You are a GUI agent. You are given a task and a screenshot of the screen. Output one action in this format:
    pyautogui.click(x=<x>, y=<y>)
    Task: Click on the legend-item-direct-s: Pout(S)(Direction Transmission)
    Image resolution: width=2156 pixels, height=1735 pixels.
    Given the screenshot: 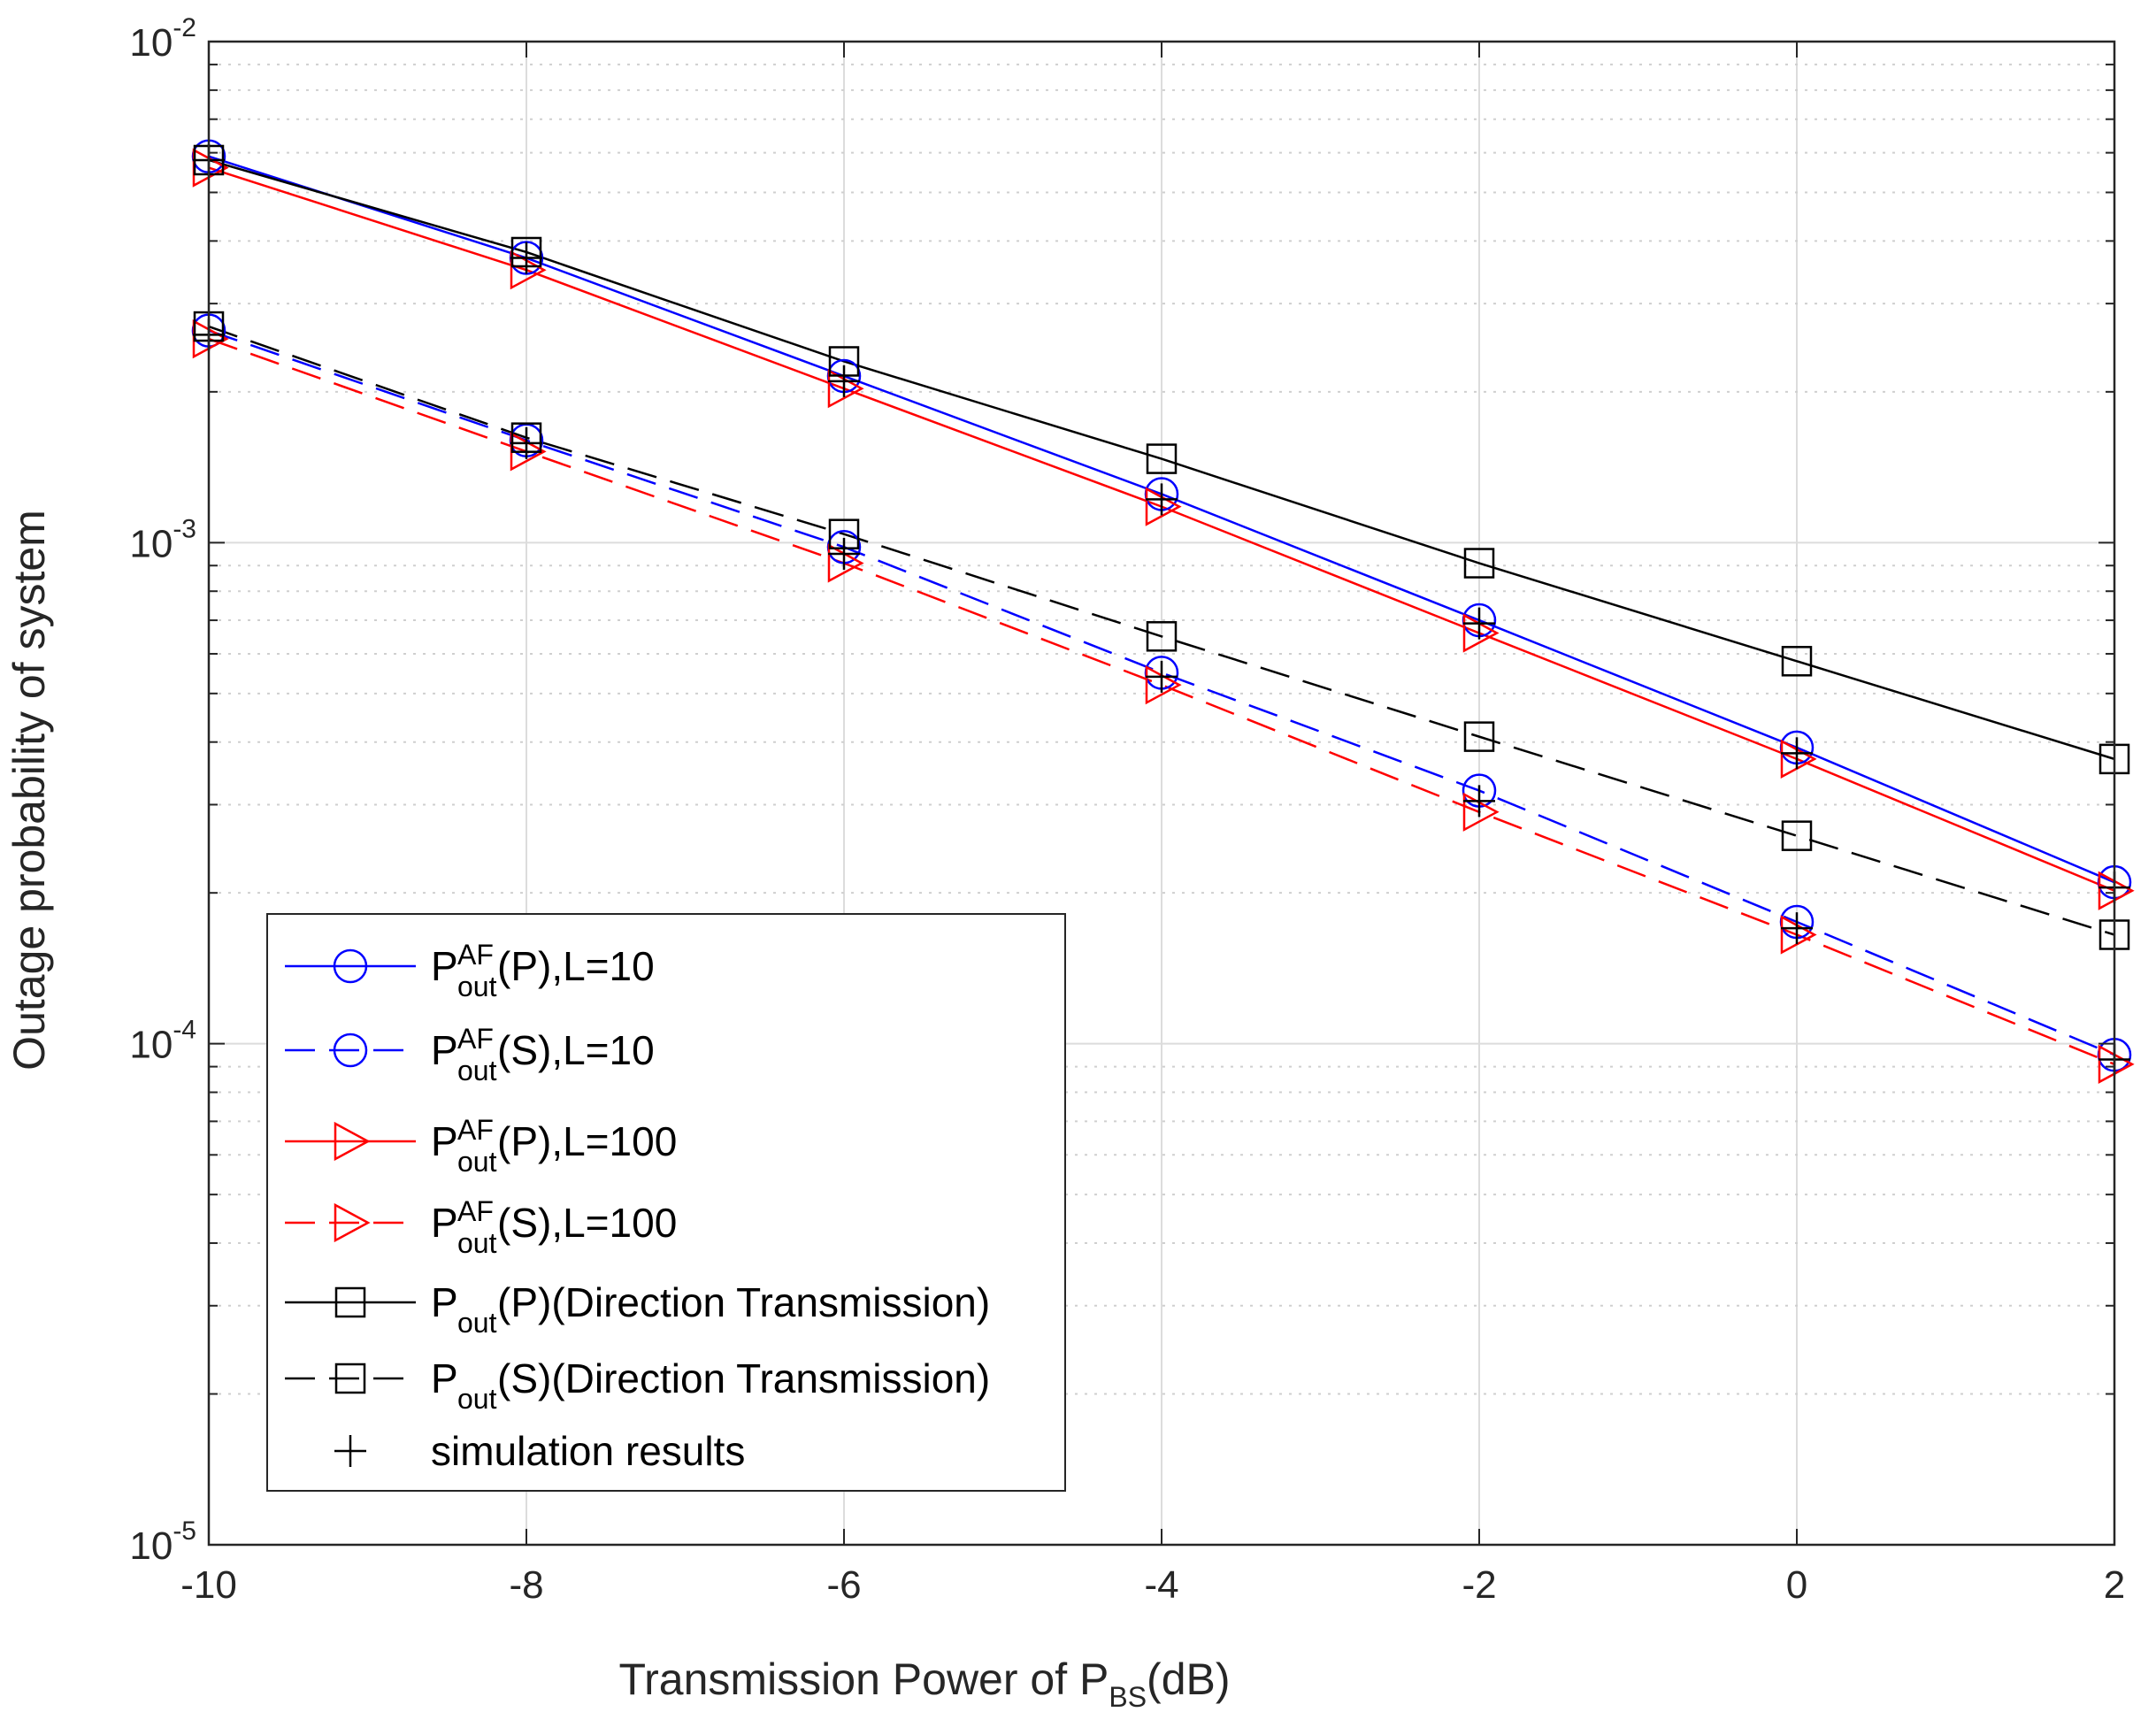 What is the action you would take?
    pyautogui.click(x=637, y=1385)
    